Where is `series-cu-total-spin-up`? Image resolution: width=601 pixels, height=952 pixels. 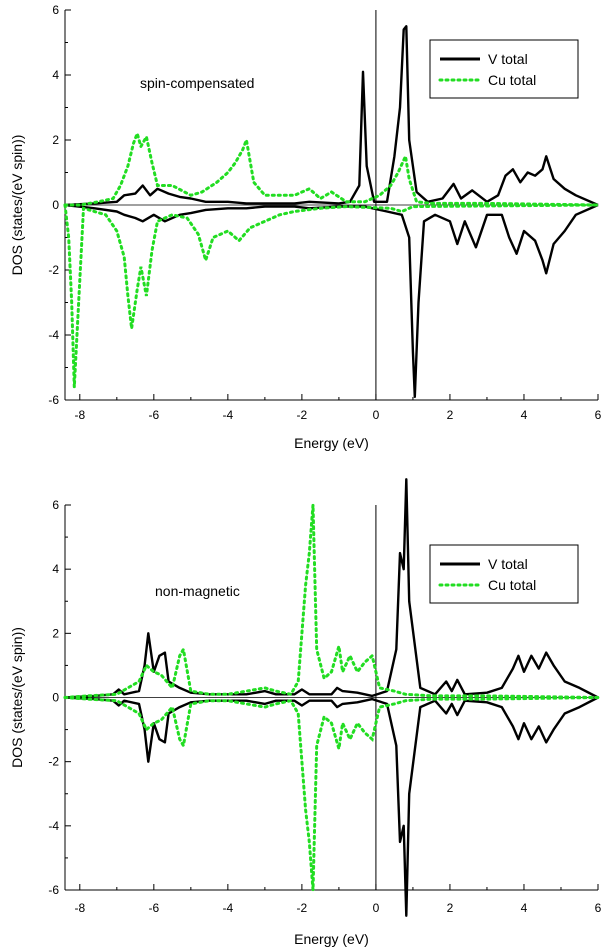
series-cu-total-spin-up is located at coordinates (331, 167).